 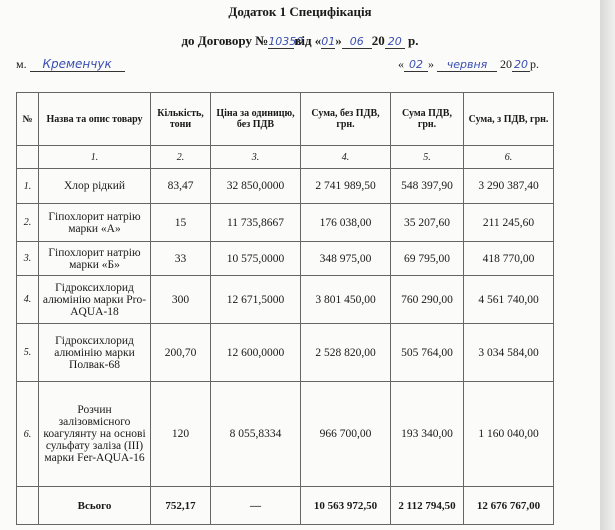 What do you see at coordinates (345, 434) in the screenshot?
I see `table-cell: 966 700,00` at bounding box center [345, 434].